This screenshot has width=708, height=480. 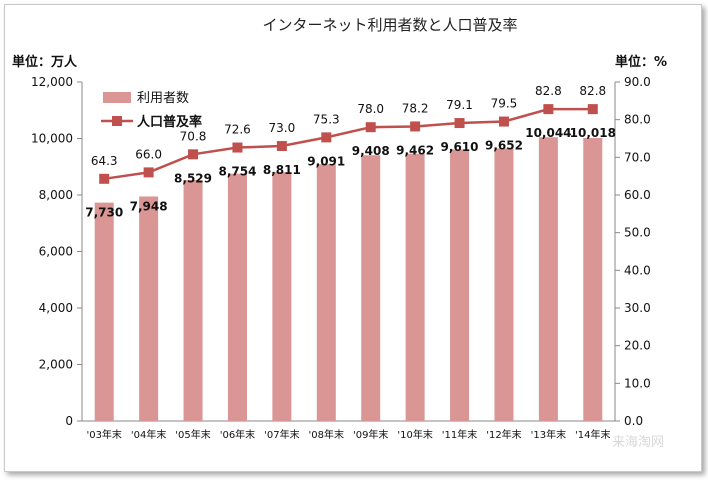 I want to click on x-tick-label: '12年末, so click(x=503, y=434).